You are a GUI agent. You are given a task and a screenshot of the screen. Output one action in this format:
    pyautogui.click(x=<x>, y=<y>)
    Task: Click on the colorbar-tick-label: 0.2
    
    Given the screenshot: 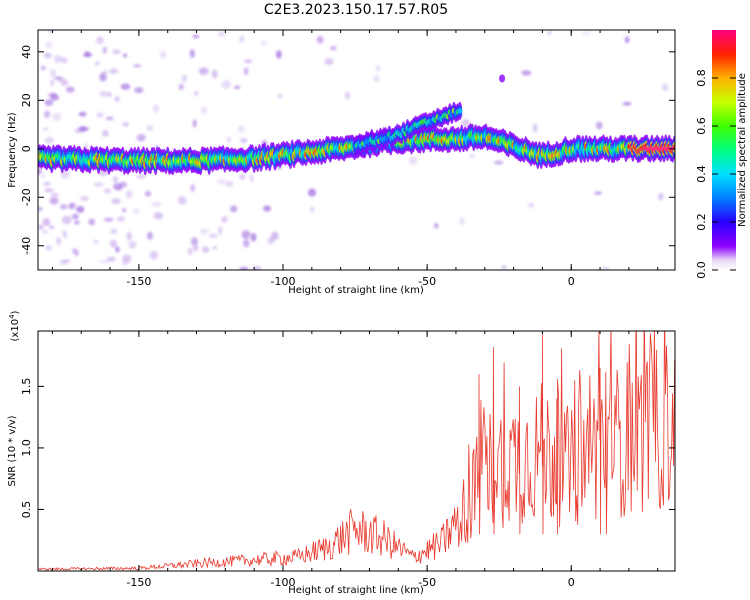 What is the action you would take?
    pyautogui.click(x=701, y=222)
    